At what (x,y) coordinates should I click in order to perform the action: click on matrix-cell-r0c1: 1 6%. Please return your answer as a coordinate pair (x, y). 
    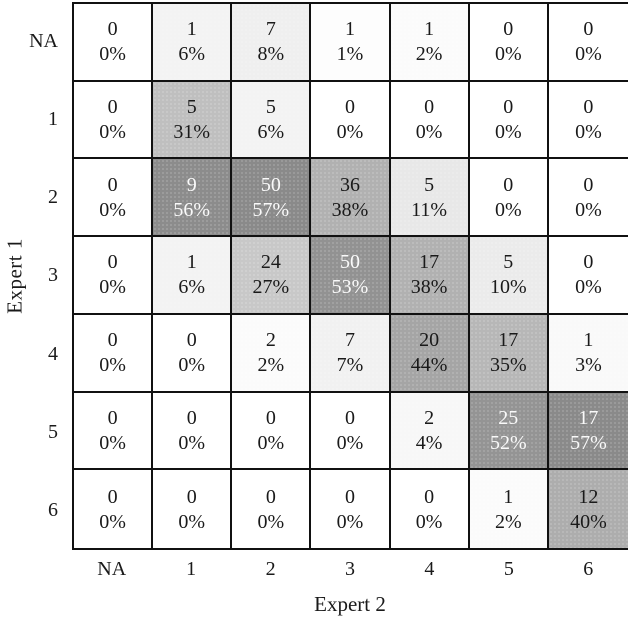
    Looking at the image, I should click on (193, 43).